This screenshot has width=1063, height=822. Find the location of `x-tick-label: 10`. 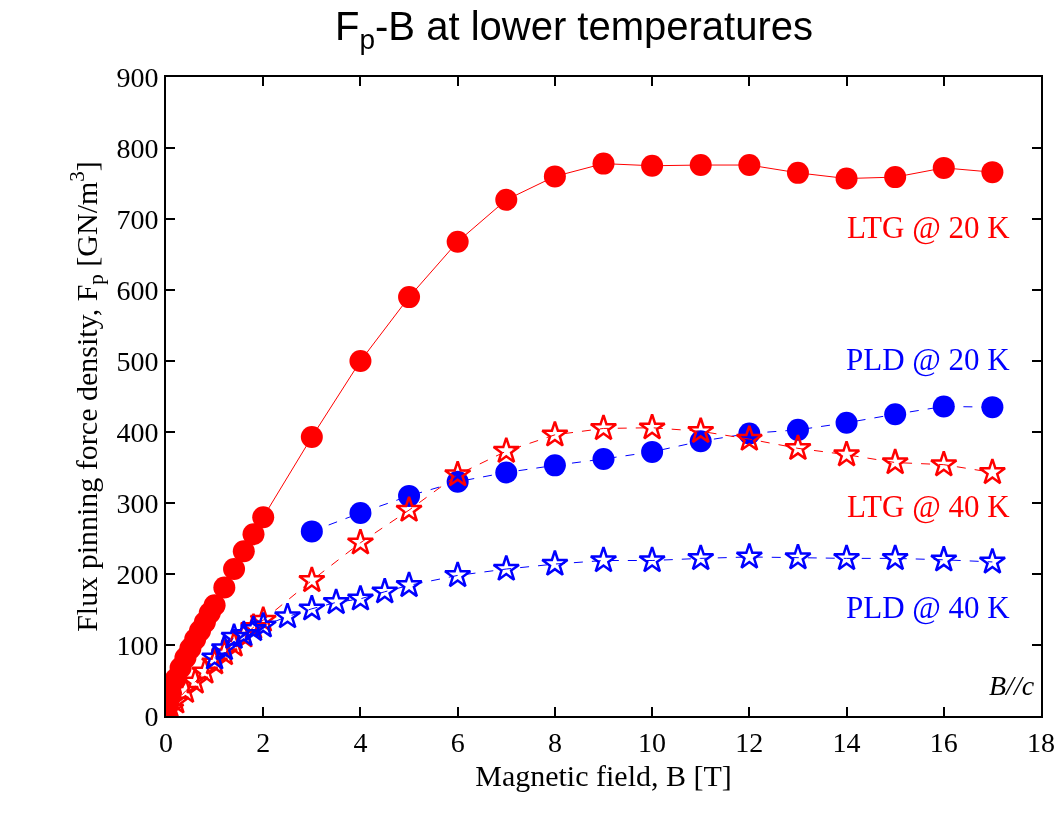

x-tick-label: 10 is located at coordinates (652, 742).